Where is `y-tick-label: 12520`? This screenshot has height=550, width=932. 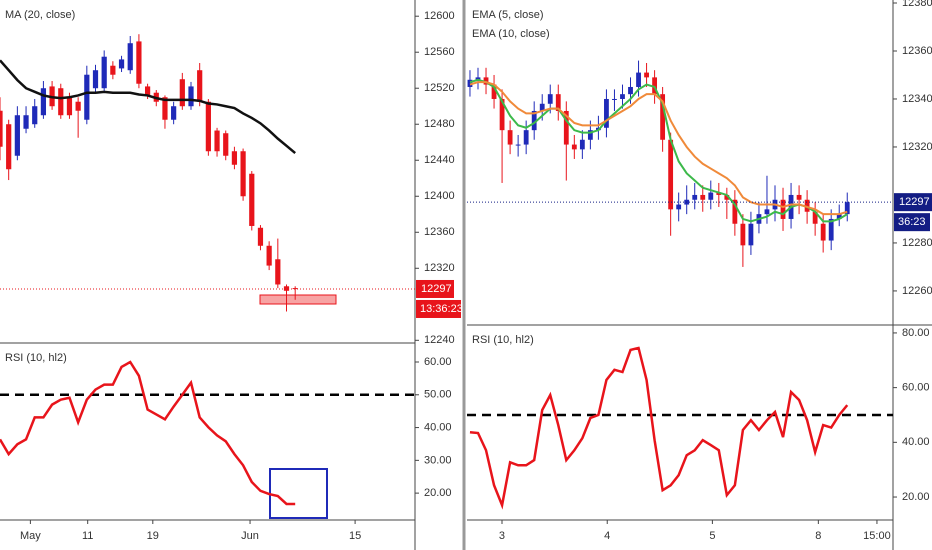
y-tick-label: 12520 is located at coordinates (439, 88).